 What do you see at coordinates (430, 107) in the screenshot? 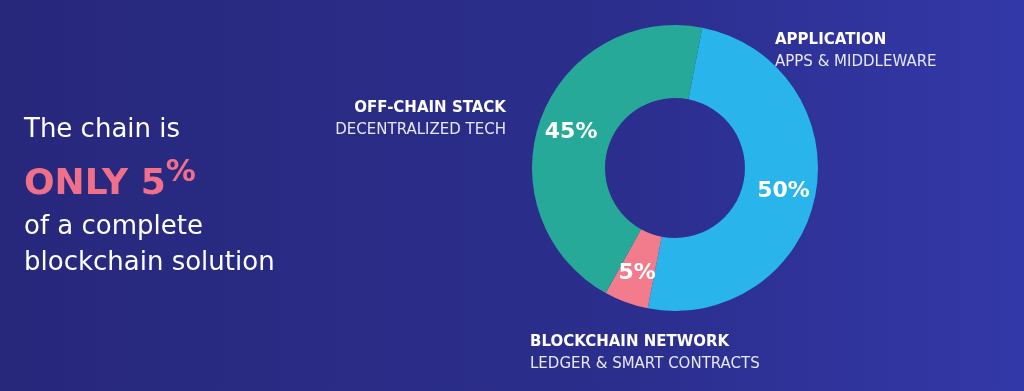
I see `slice-label: OFF-CHAIN STACK` at bounding box center [430, 107].